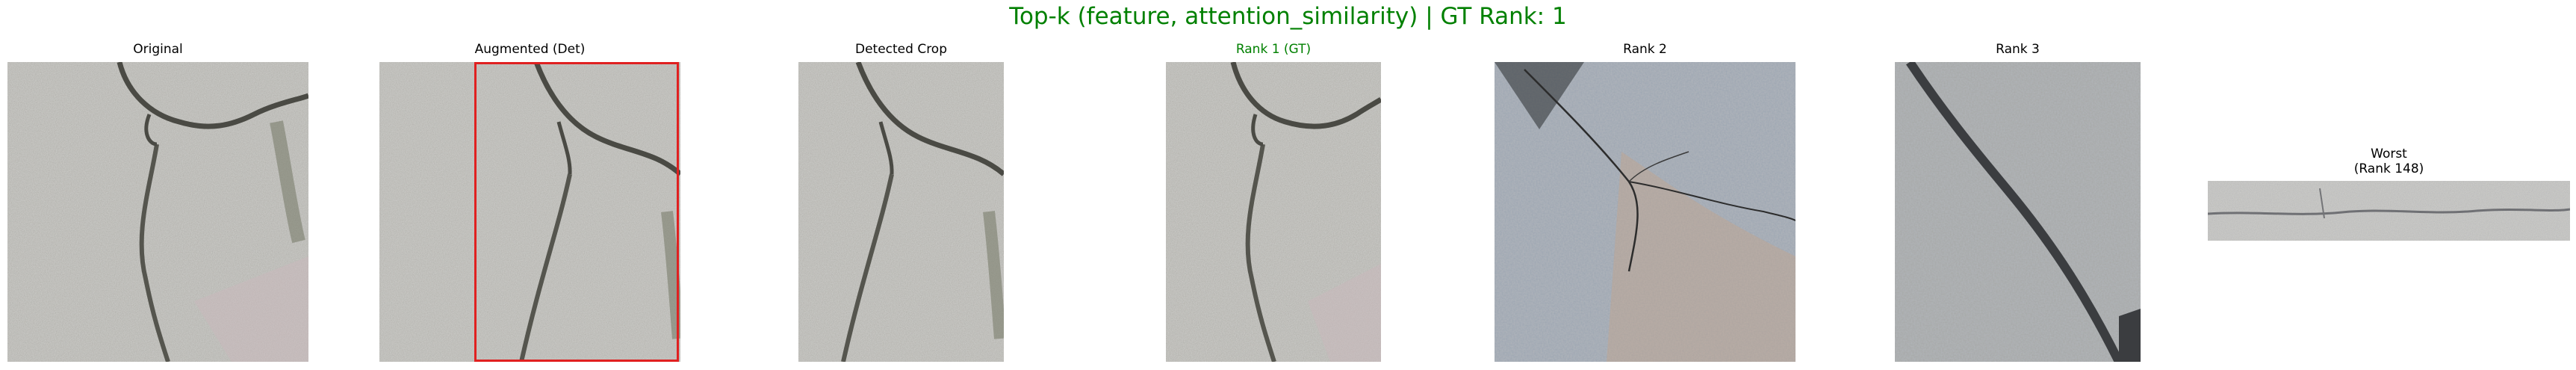 This screenshot has width=2576, height=370. Describe the element at coordinates (2388, 169) in the screenshot. I see `caption-worst-line2: (Rank 148)` at that location.